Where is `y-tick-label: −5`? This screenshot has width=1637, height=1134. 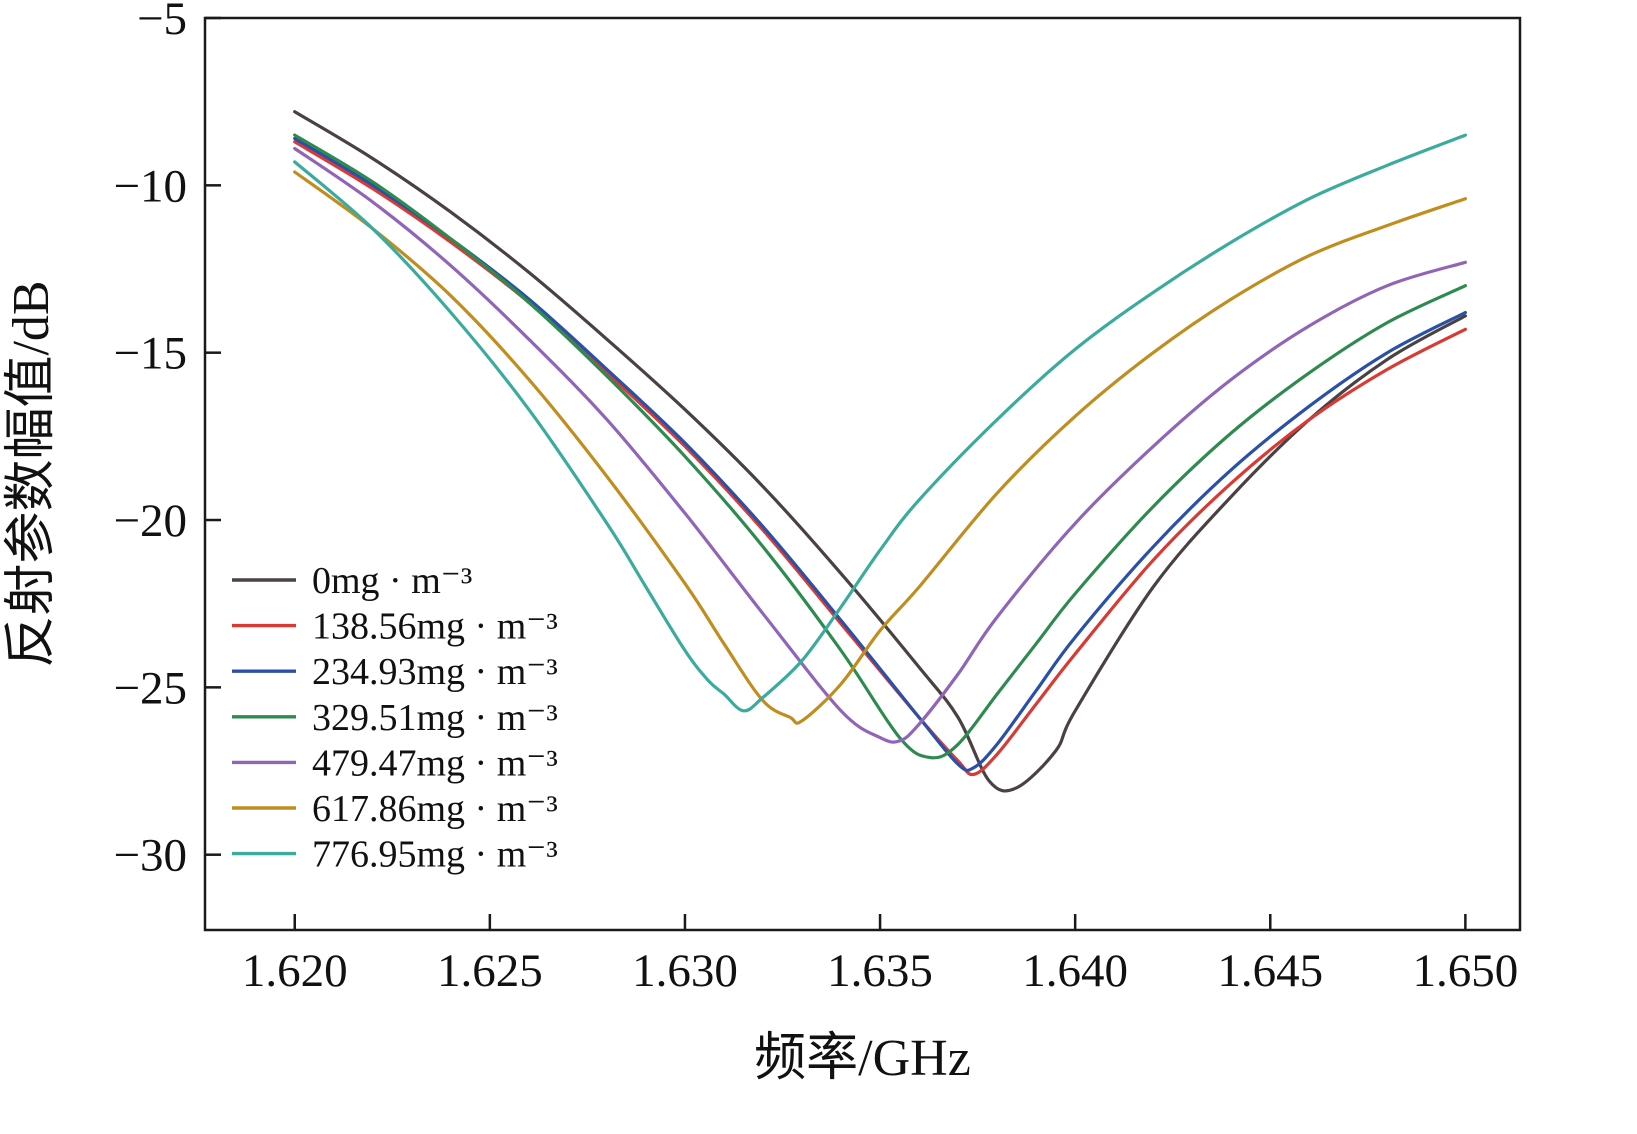 y-tick-label: −5 is located at coordinates (162, 22).